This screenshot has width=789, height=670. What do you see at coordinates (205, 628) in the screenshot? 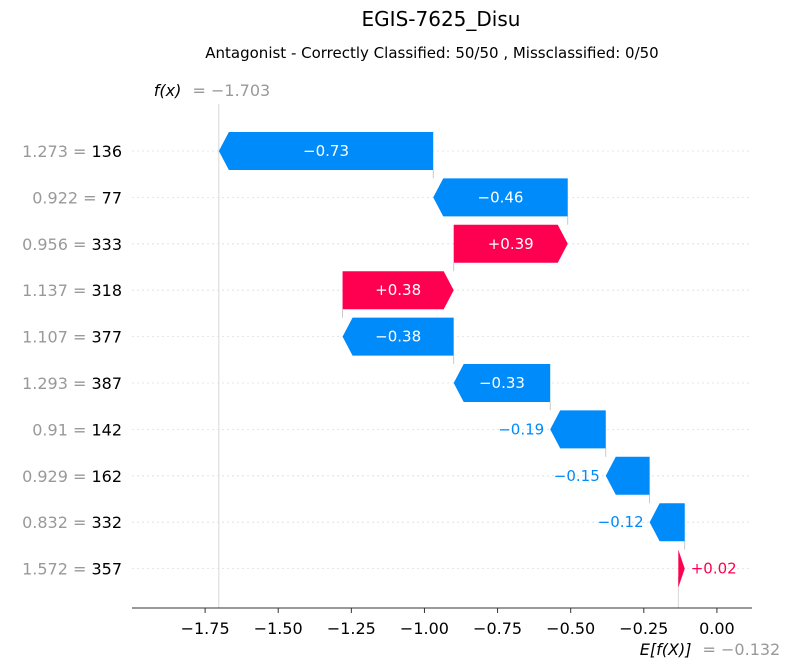
I see `x-tick-label: −1.75` at bounding box center [205, 628].